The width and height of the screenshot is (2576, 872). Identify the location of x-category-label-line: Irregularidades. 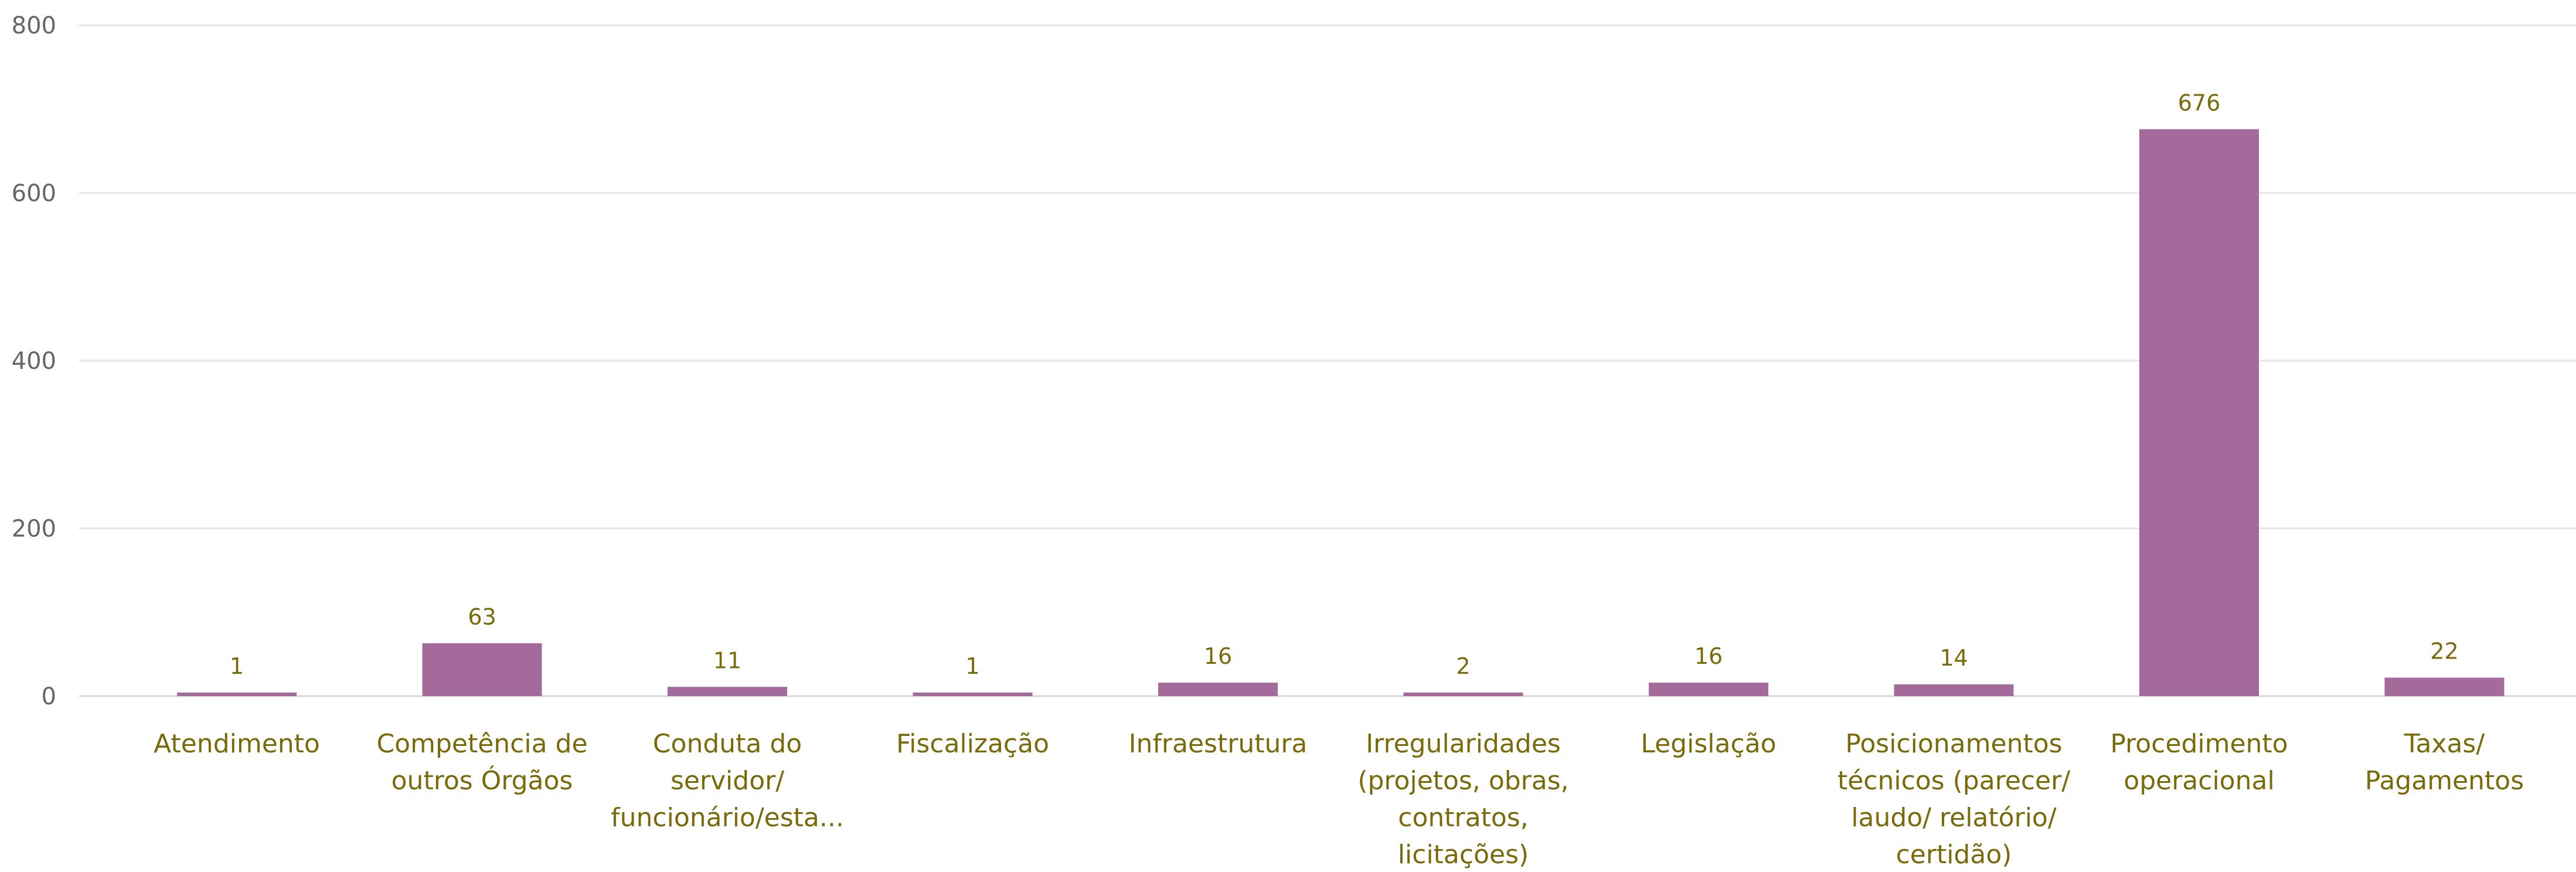
(1463, 744).